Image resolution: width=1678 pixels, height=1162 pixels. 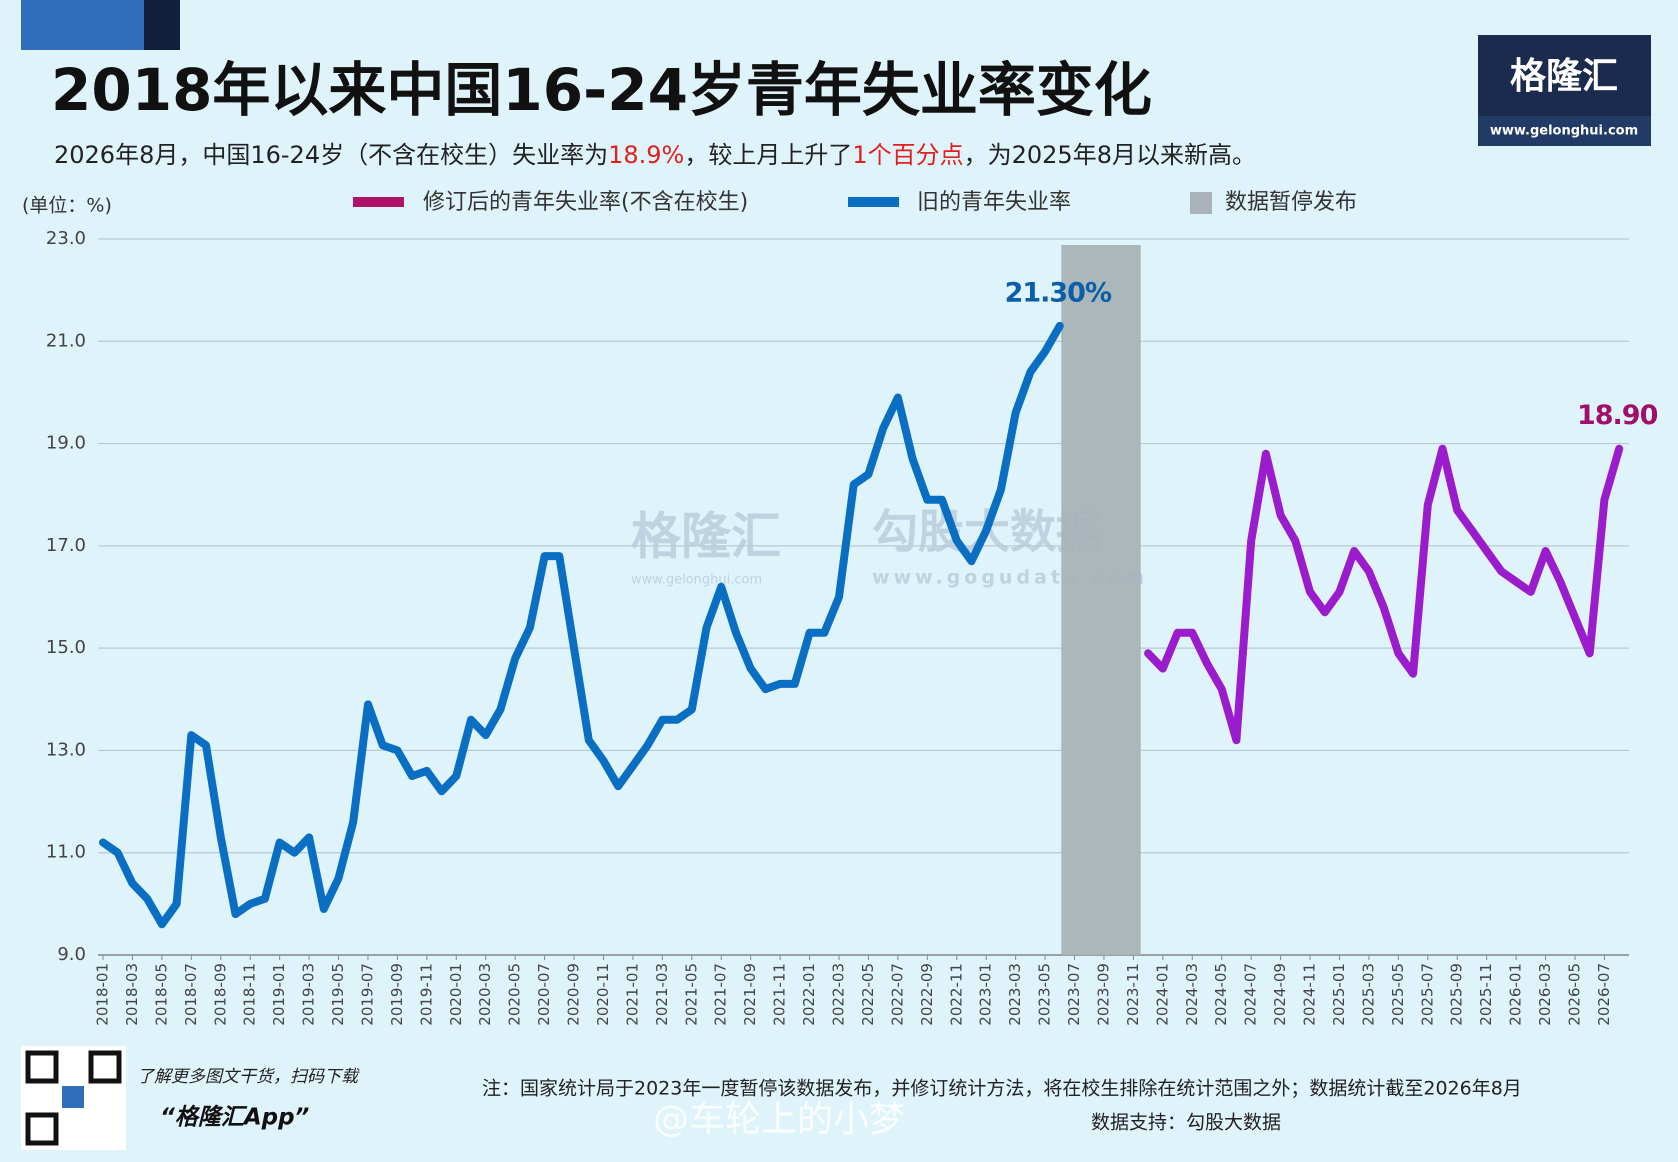 What do you see at coordinates (66, 852) in the screenshot?
I see `y-tick-label: 11.0` at bounding box center [66, 852].